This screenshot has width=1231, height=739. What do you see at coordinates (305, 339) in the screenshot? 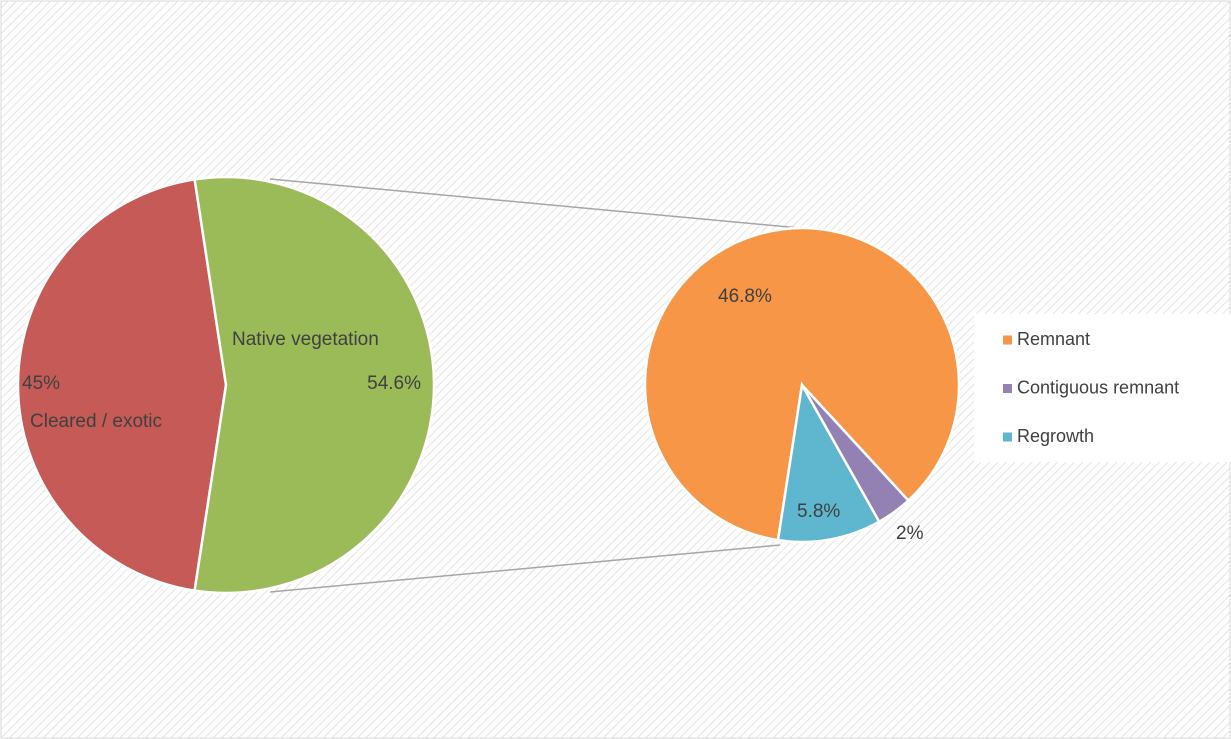
I see `category-label: Native vegetation` at bounding box center [305, 339].